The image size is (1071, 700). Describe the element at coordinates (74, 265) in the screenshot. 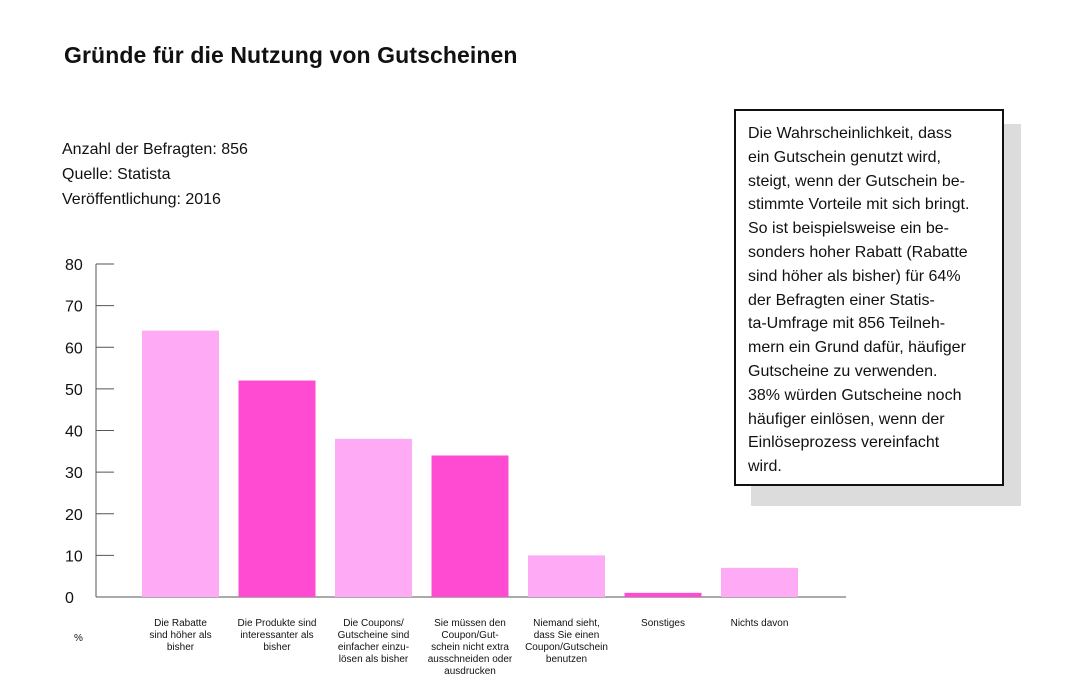

I see `y-tick-label: 80` at that location.